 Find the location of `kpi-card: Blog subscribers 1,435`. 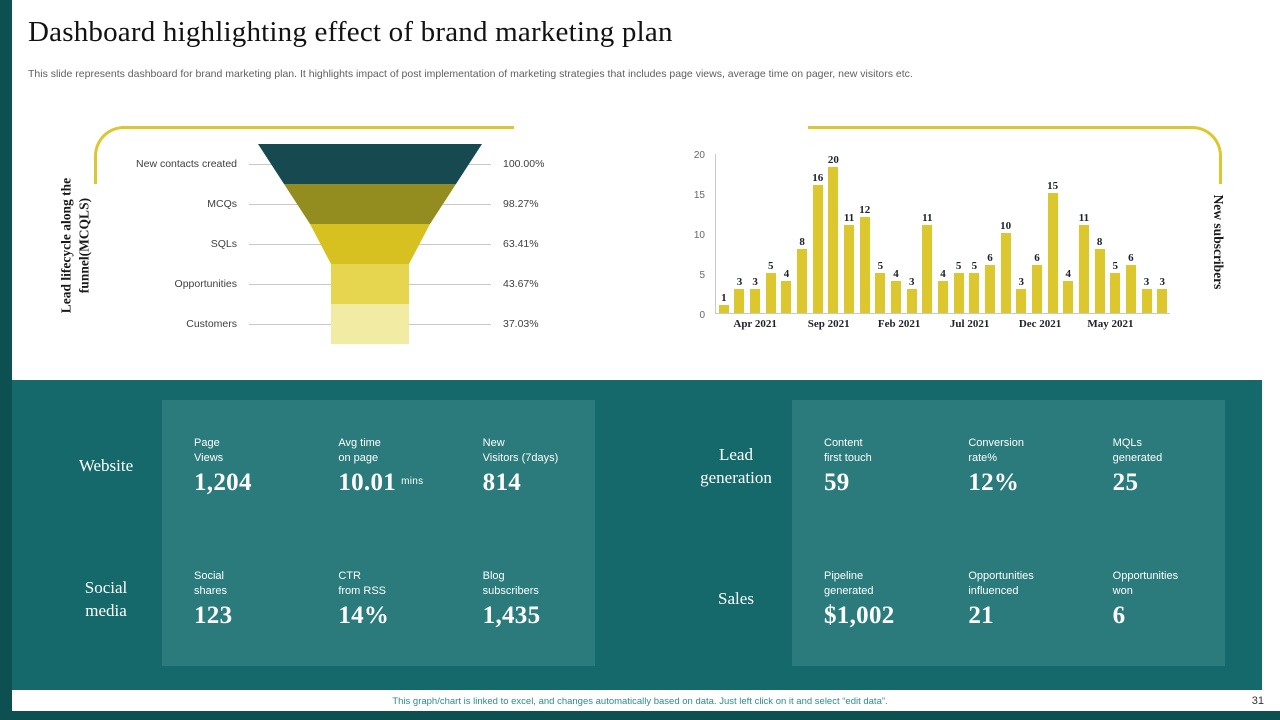

kpi-card: Blog subscribers 1,435 is located at coordinates (523, 600).